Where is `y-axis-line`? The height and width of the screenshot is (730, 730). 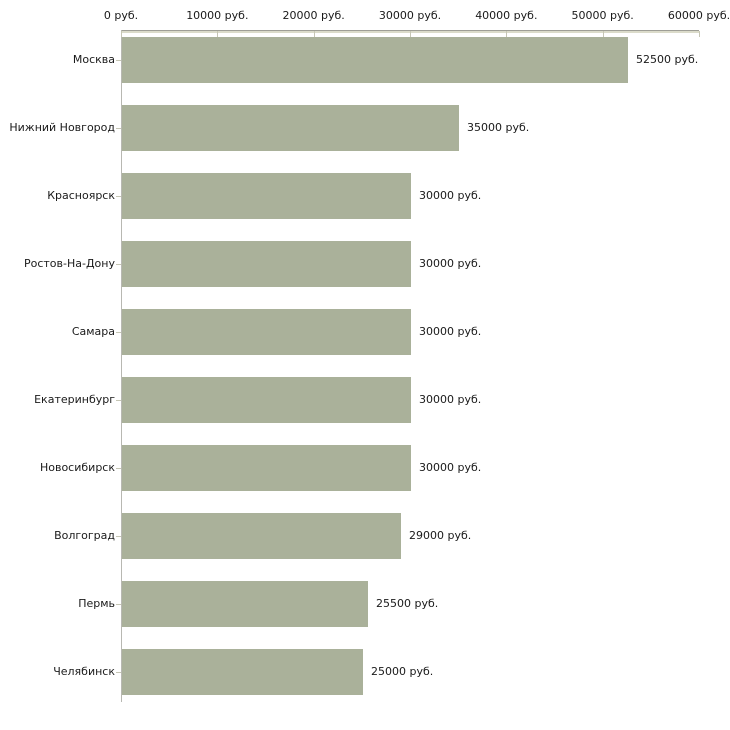
y-axis-line is located at coordinates (121, 366).